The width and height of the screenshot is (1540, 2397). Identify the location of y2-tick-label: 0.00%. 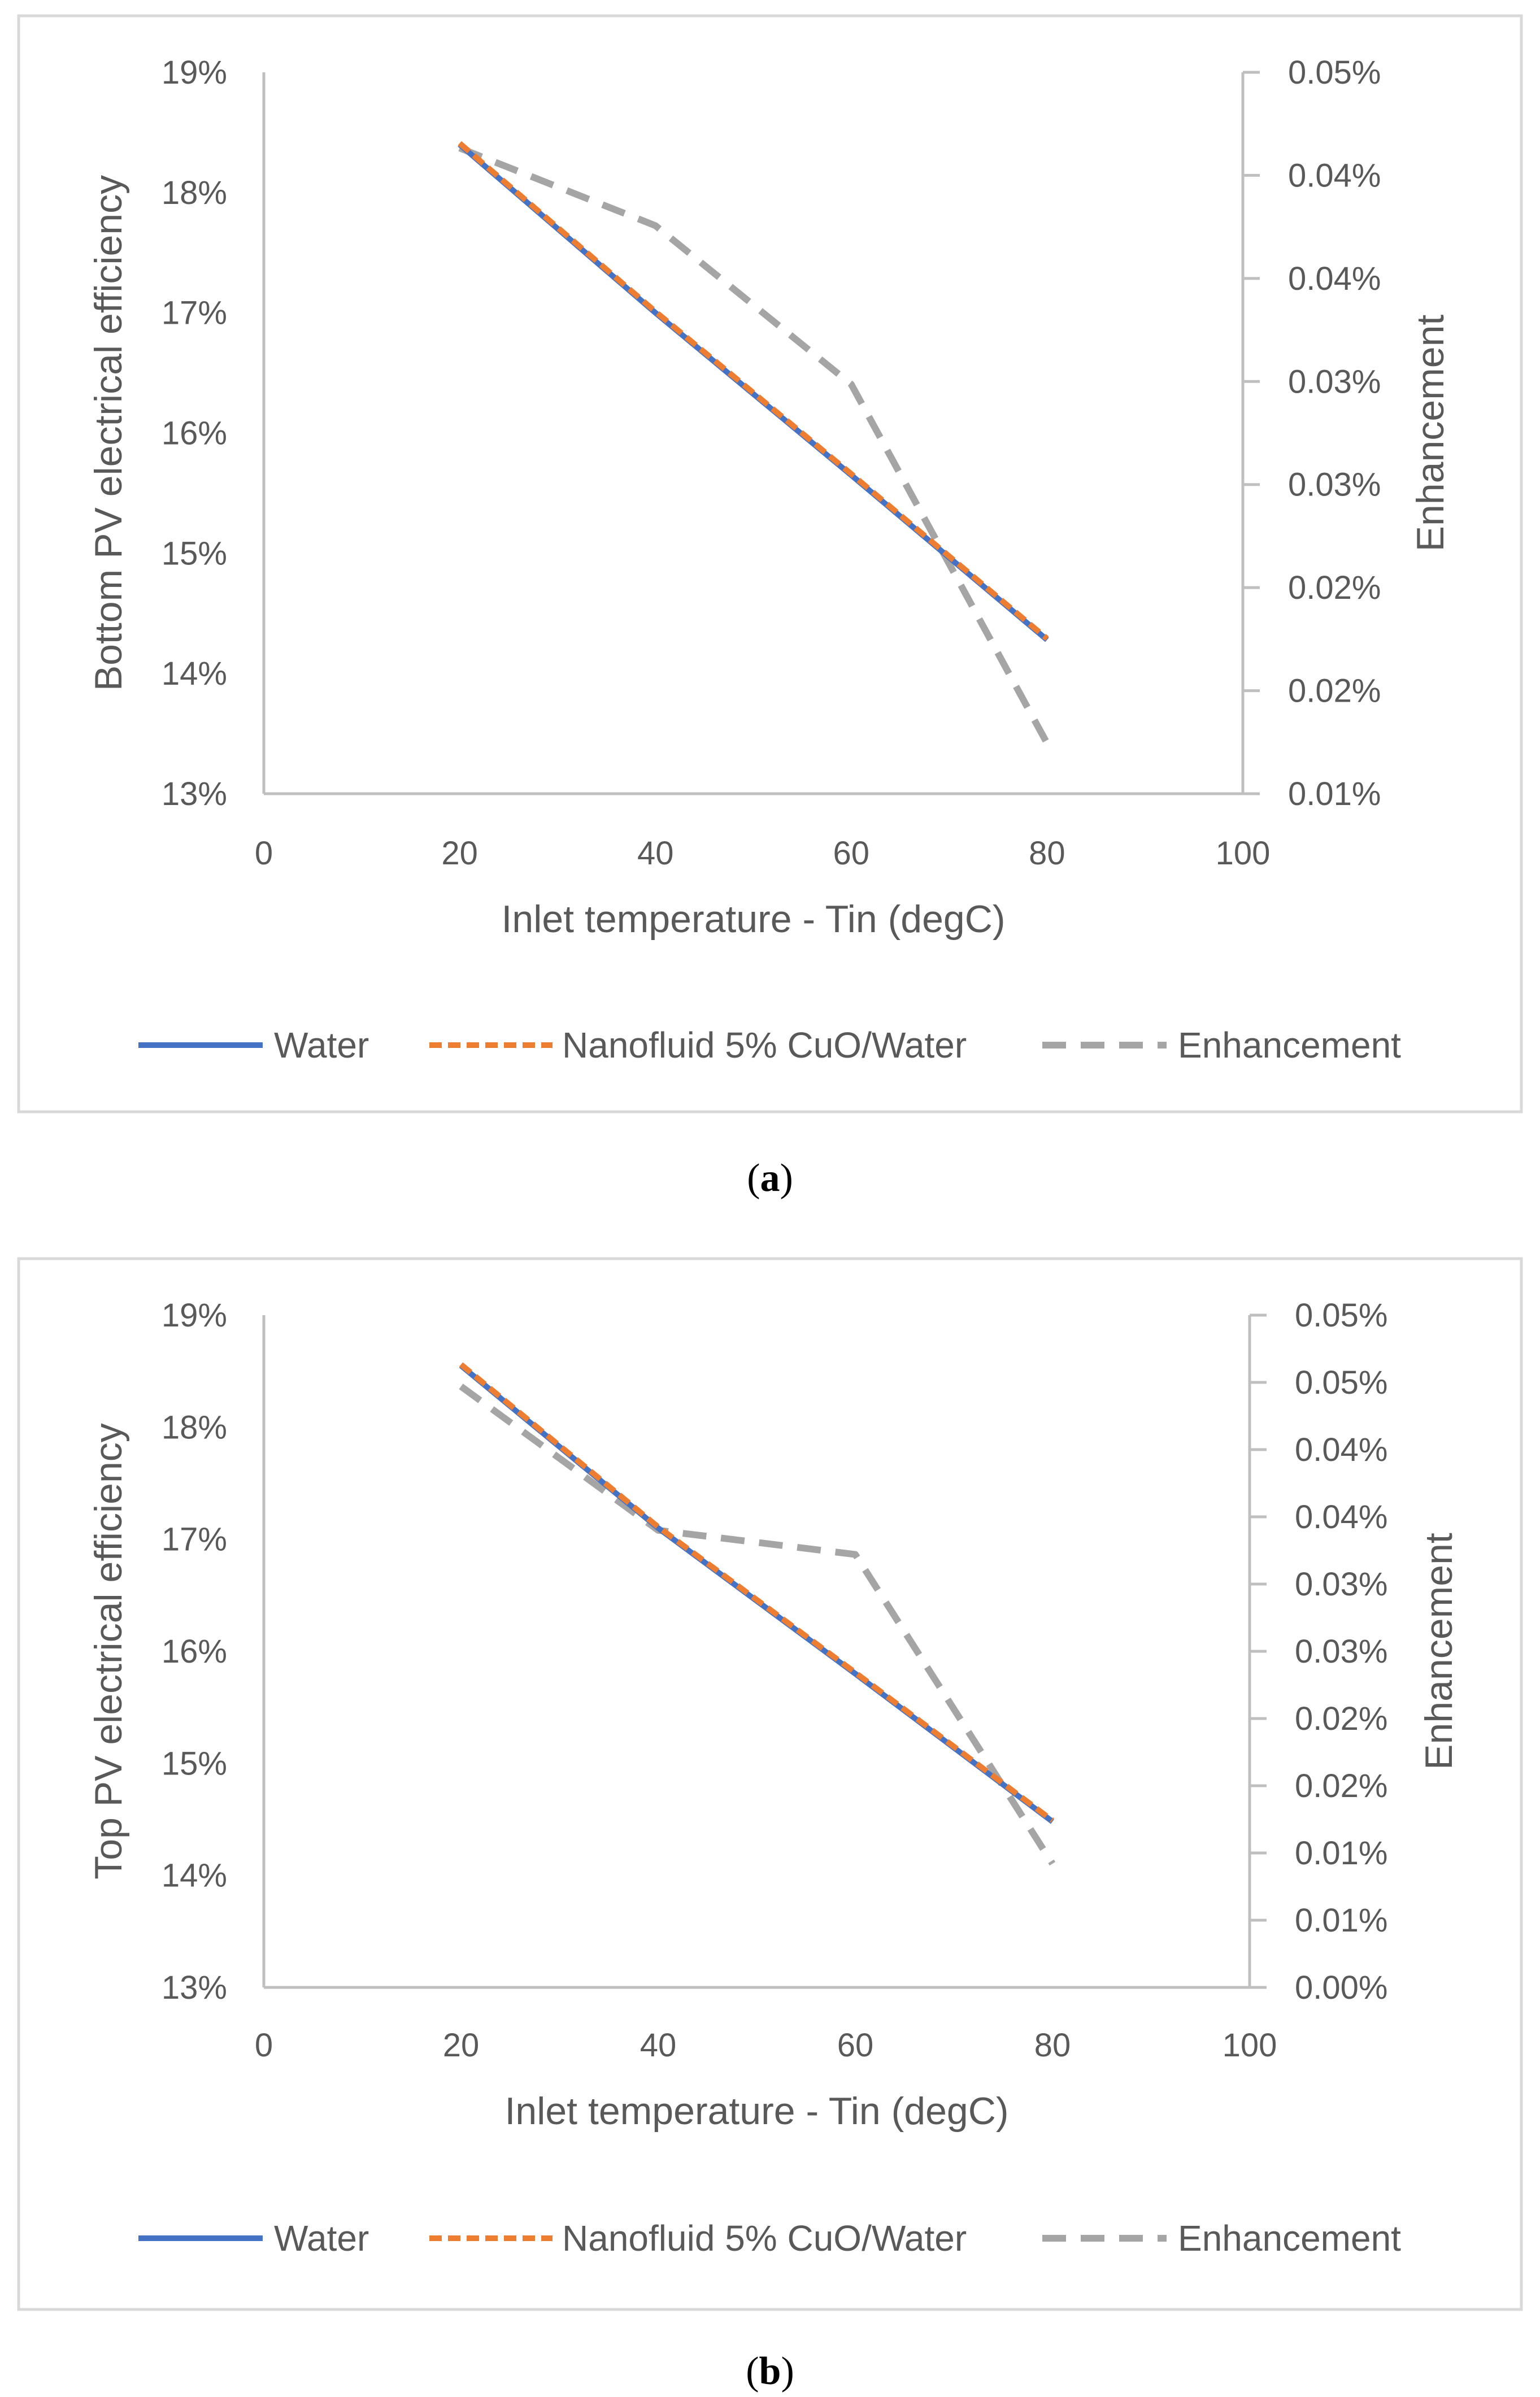
(1341, 1988).